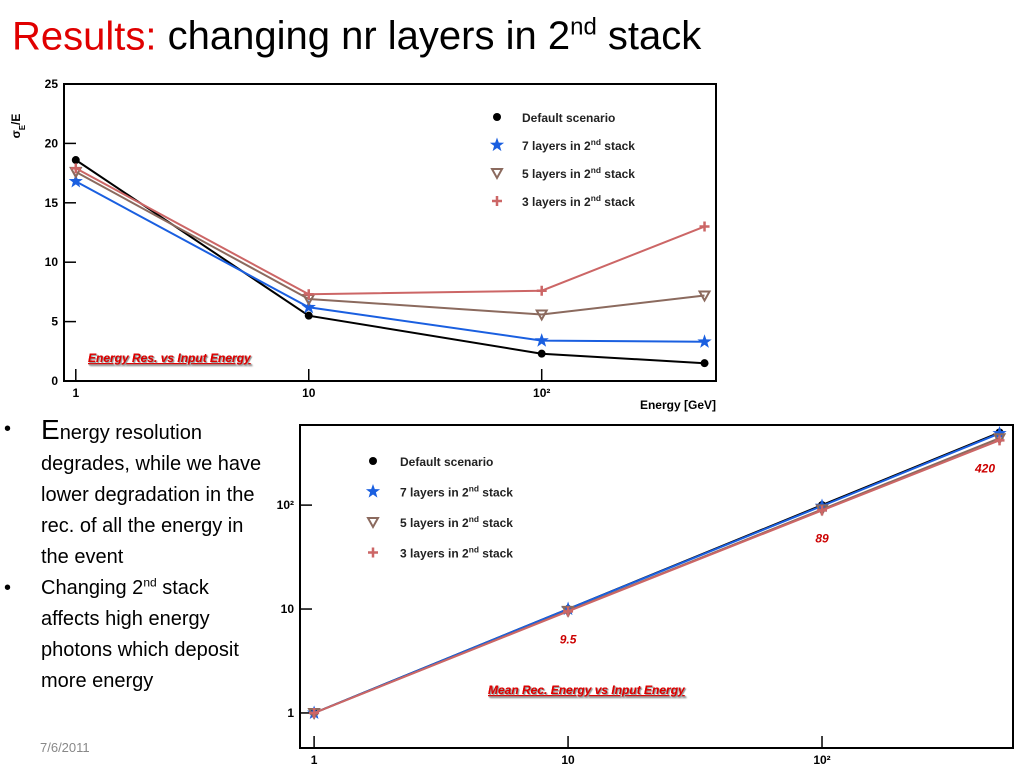  I want to click on slide-title: Results: changing nr layers in 2nd stack, so click(356, 36).